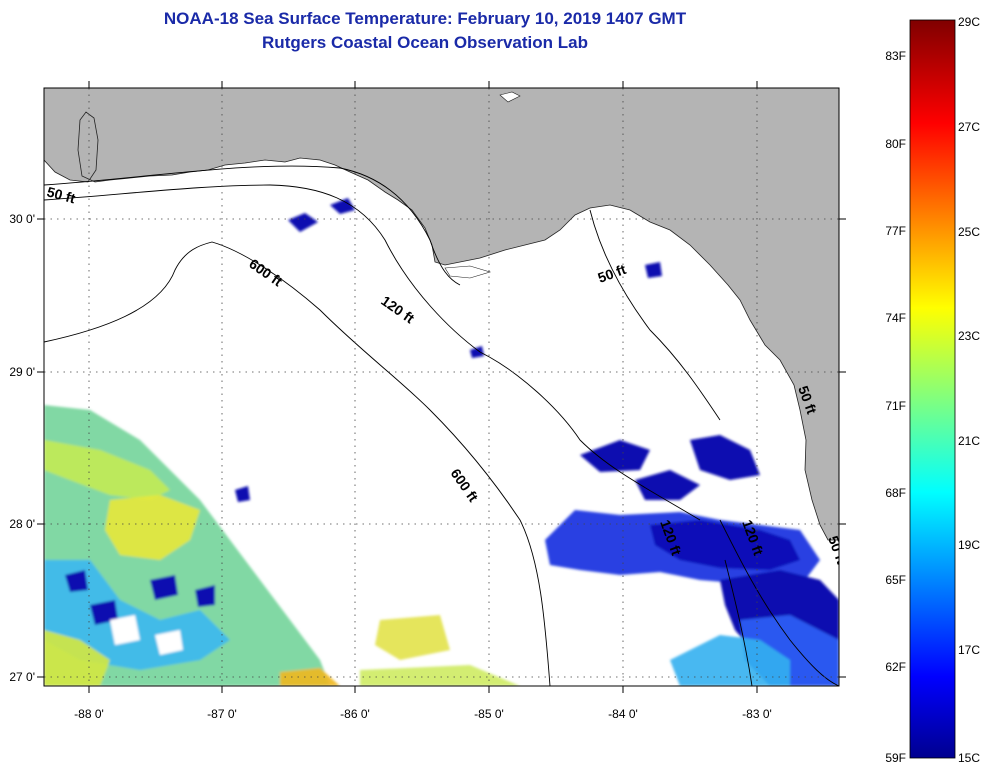 The height and width of the screenshot is (770, 992). What do you see at coordinates (895, 667) in the screenshot?
I see `colorbar-fahrenheit-label: 62F` at bounding box center [895, 667].